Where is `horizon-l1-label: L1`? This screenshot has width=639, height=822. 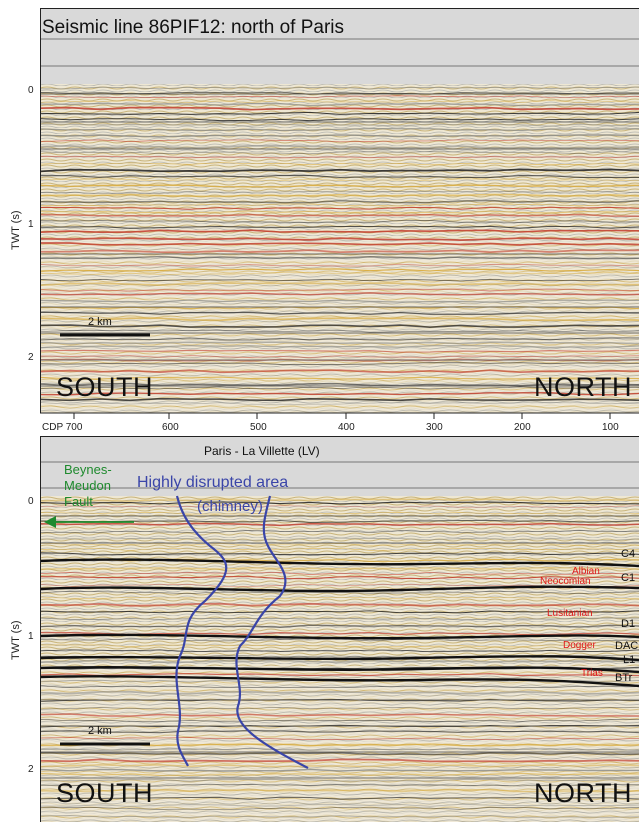
horizon-l1-label: L1 is located at coordinates (629, 660).